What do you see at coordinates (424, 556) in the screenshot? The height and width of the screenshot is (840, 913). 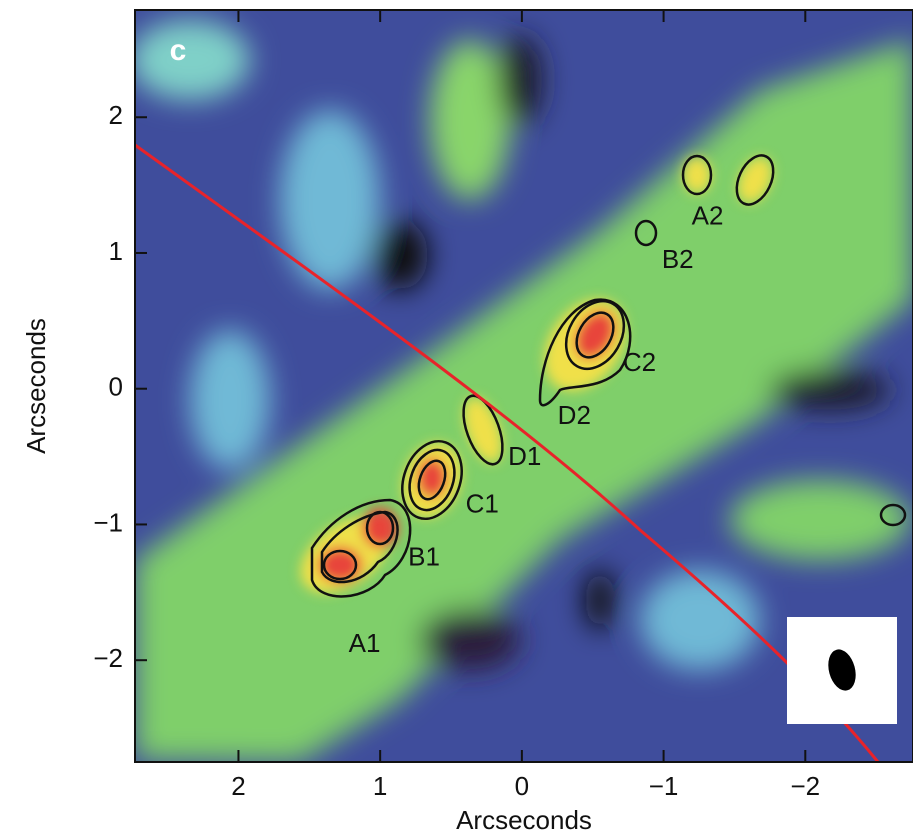 I see `source-label: B1` at bounding box center [424, 556].